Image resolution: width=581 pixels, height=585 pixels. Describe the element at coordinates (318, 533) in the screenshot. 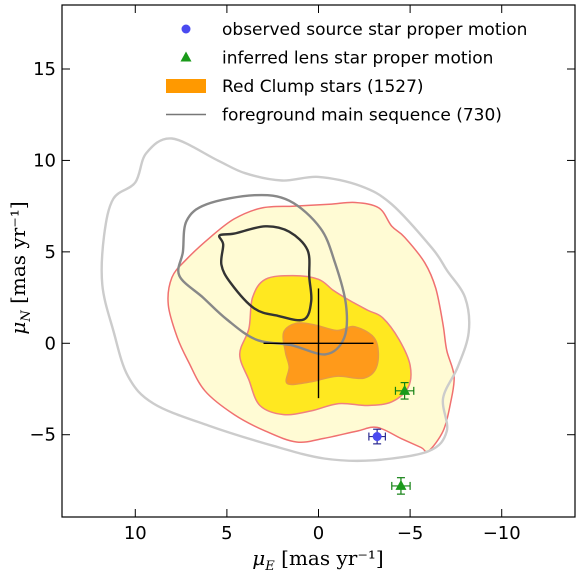

I see `x-tick-label: 0` at that location.